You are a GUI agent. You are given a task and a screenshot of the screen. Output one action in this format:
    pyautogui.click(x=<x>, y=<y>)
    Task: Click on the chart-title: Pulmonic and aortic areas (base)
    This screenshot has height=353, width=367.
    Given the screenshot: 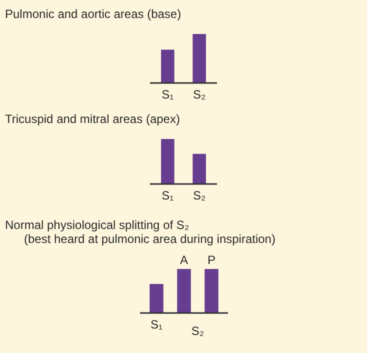 What is the action you would take?
    pyautogui.click(x=93, y=14)
    